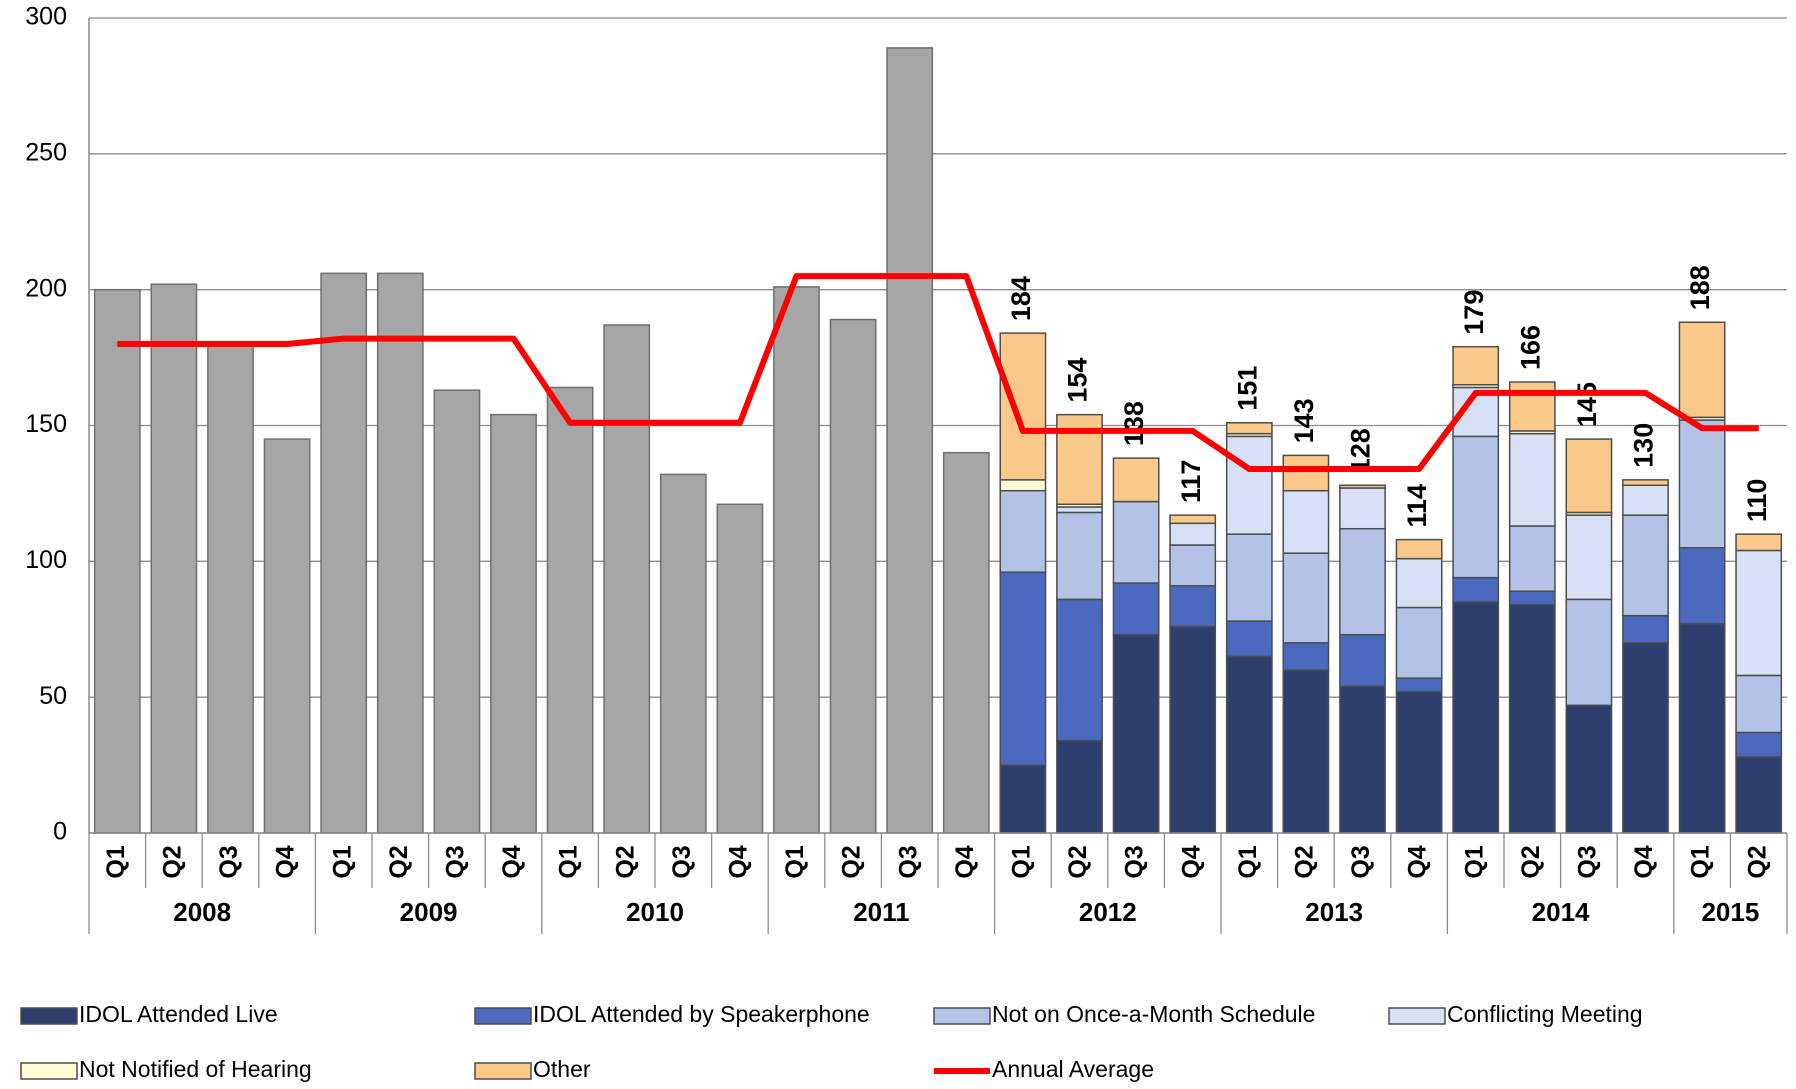 Image resolution: width=1796 pixels, height=1089 pixels. What do you see at coordinates (46, 424) in the screenshot?
I see `y-tick-label: 150` at bounding box center [46, 424].